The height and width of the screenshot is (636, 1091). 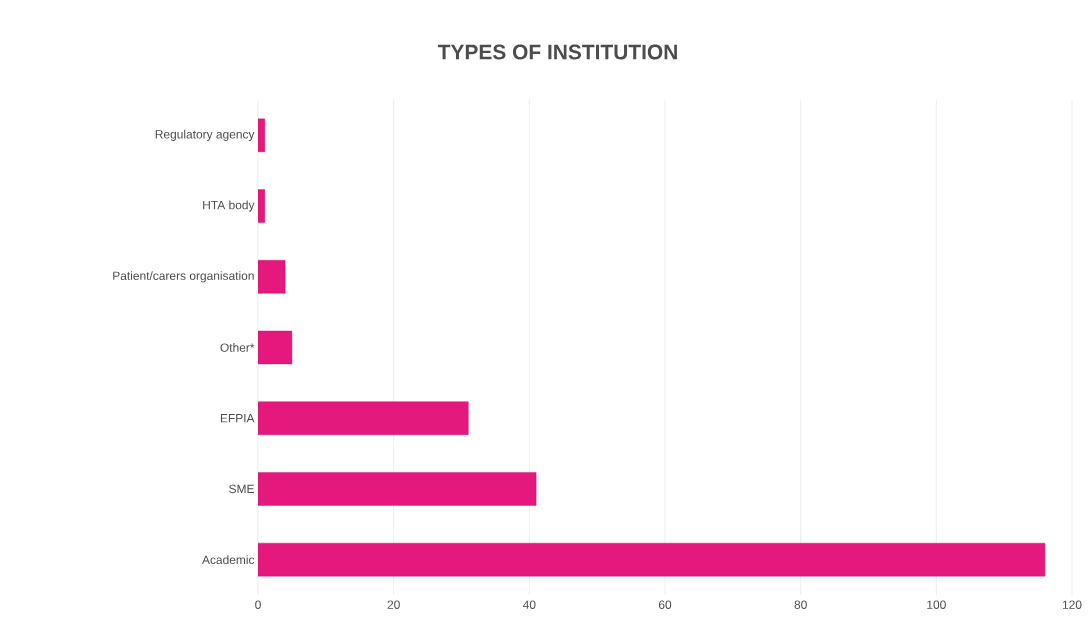 I want to click on chart-title: TYPES OF INSTITUTION, so click(x=557, y=52).